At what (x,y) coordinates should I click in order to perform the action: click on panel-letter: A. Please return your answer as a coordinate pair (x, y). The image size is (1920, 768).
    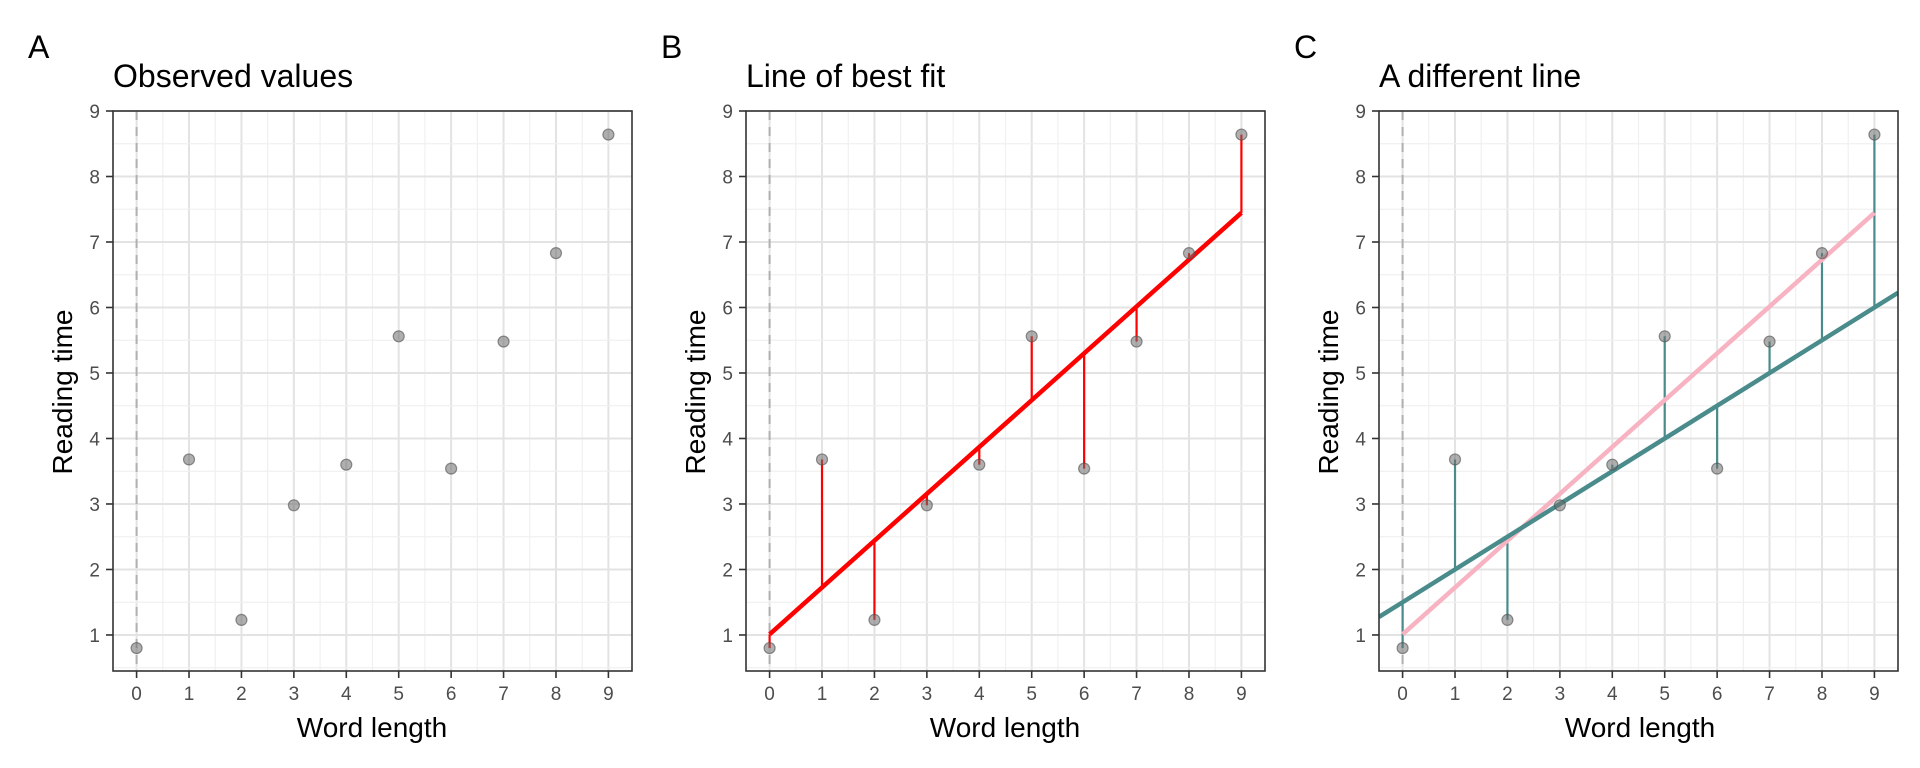
    Looking at the image, I should click on (39, 47).